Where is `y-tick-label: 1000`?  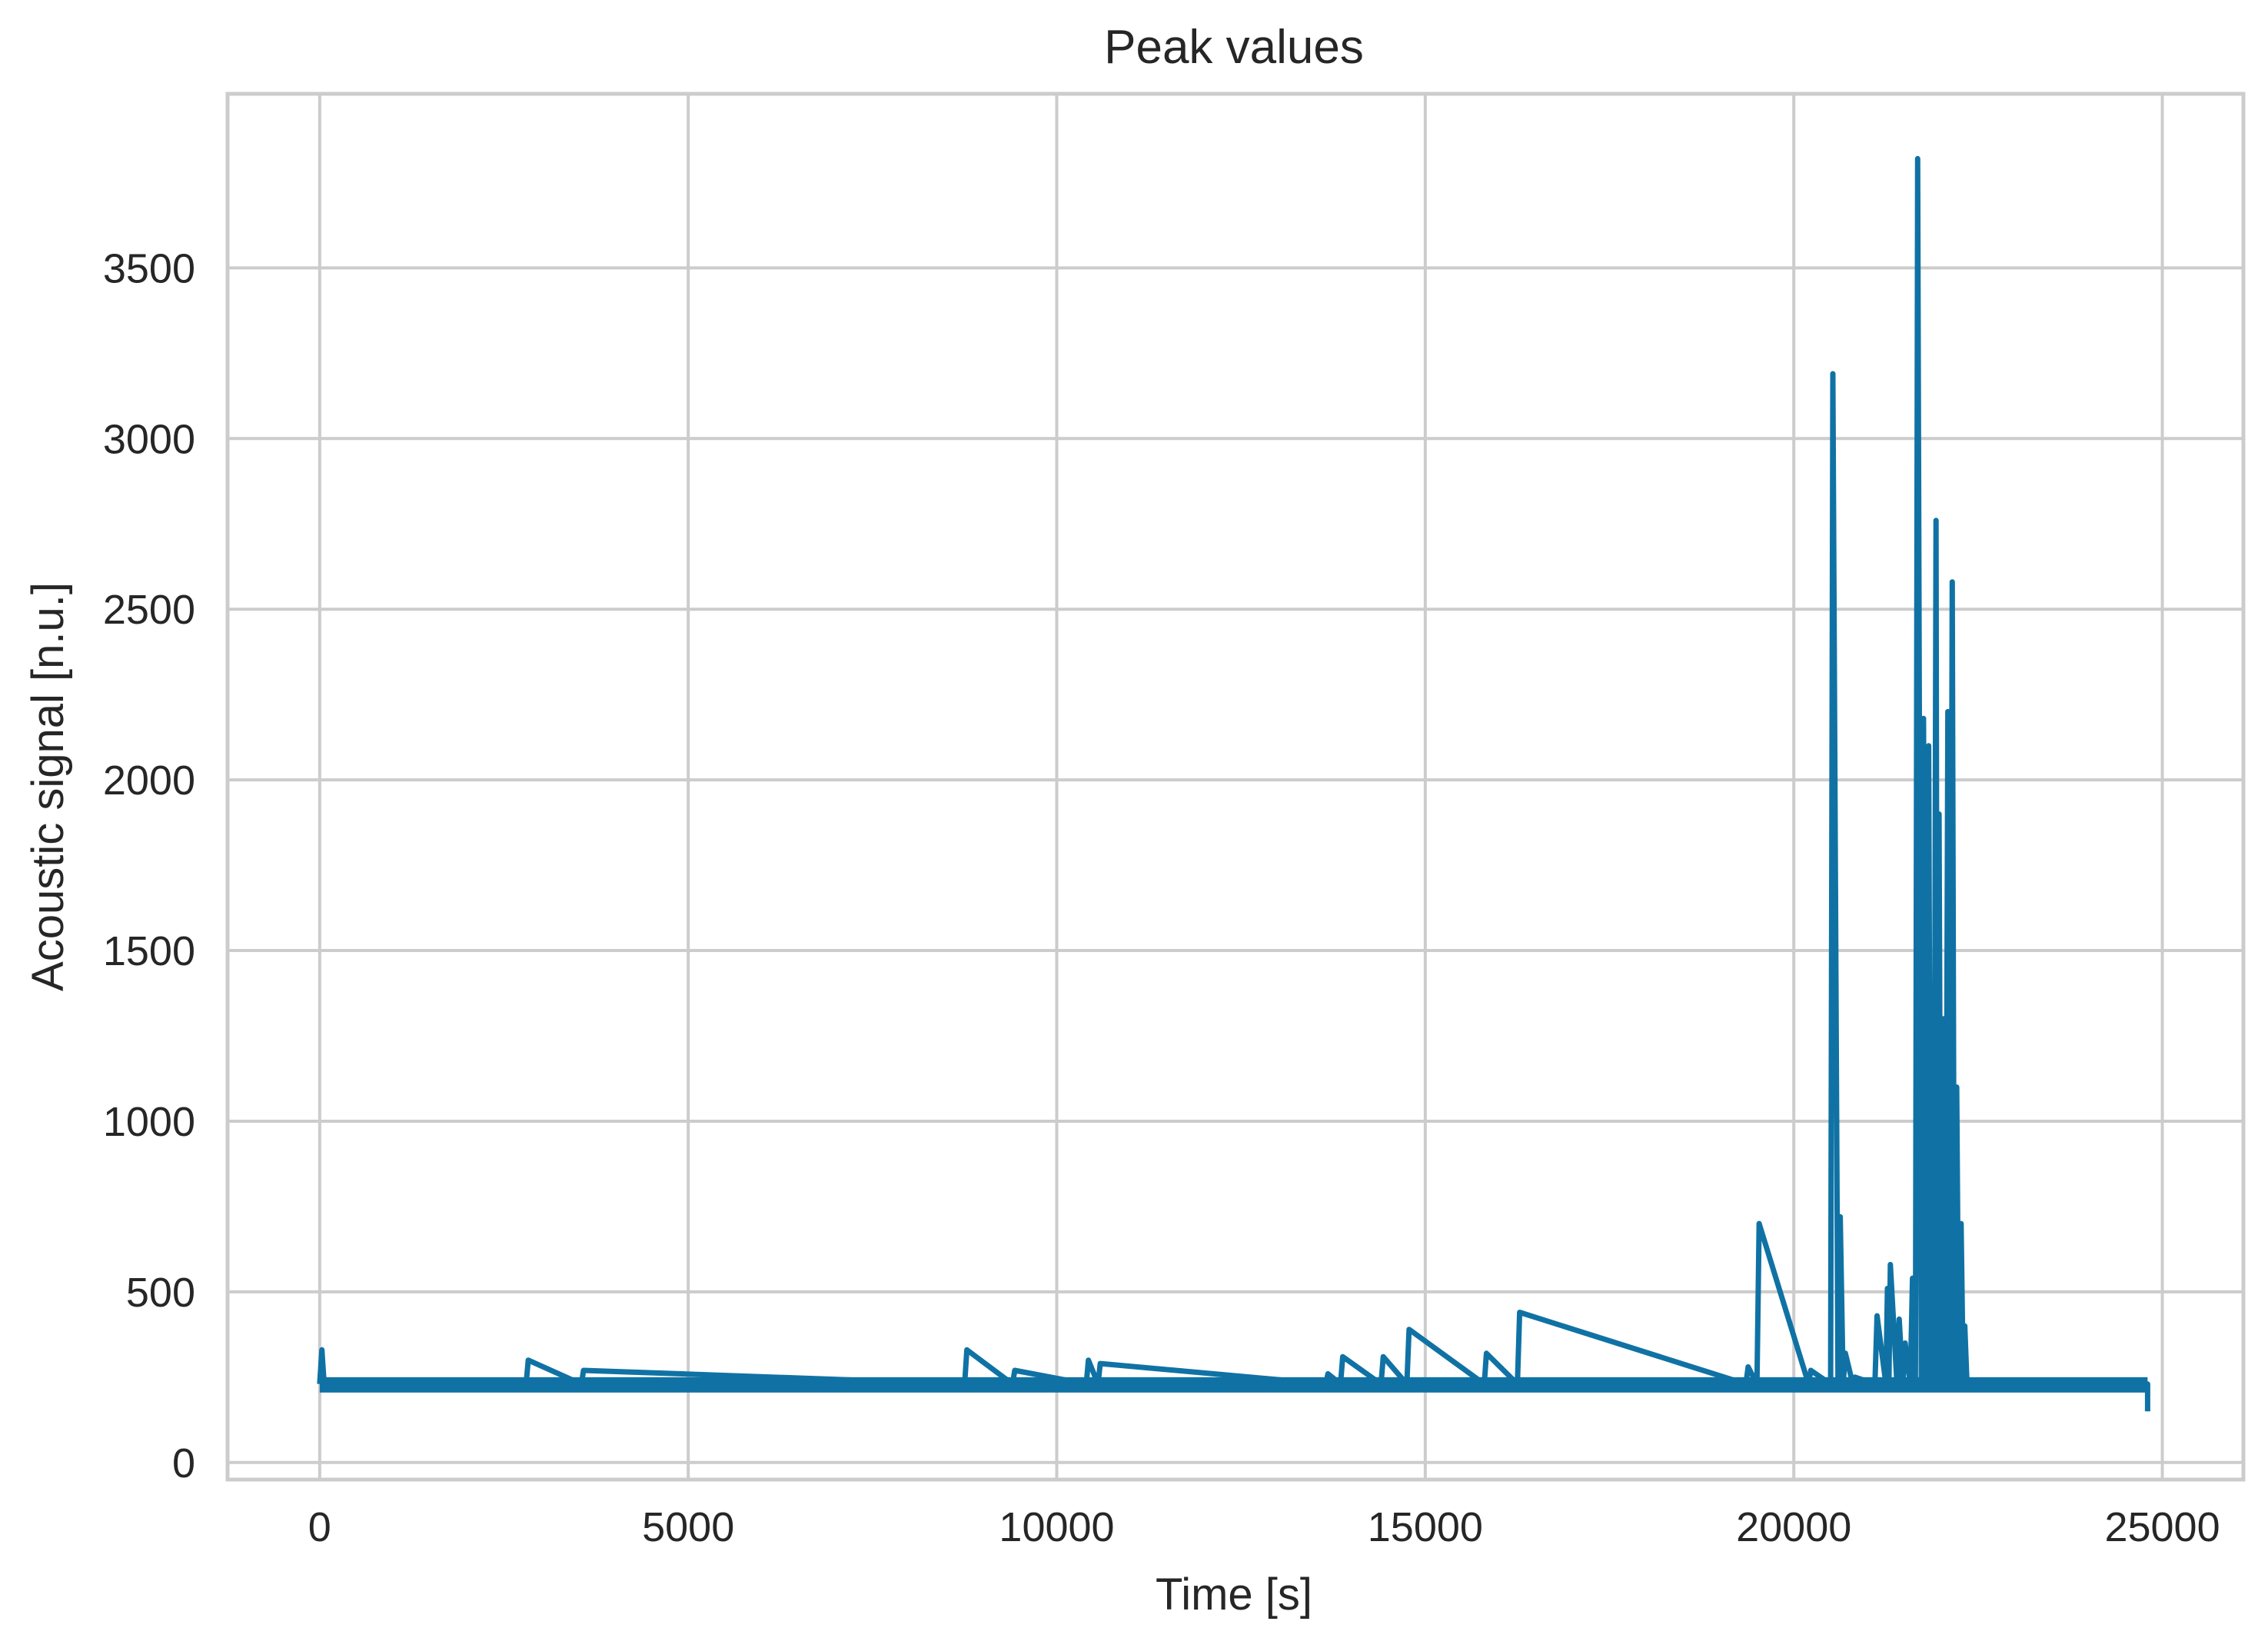
y-tick-label: 1000 is located at coordinates (149, 1122).